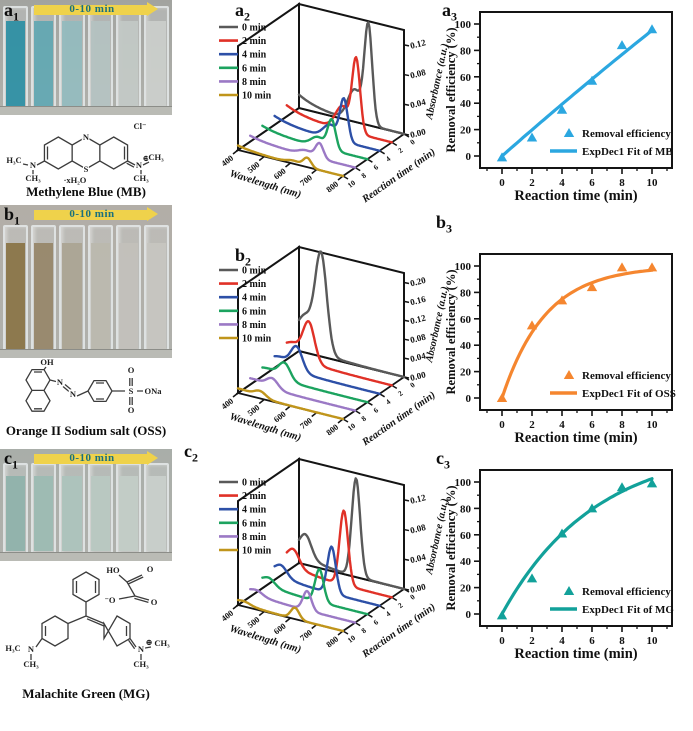 The width and height of the screenshot is (693, 731). I want to click on legend-fit-label: ExpDec1 Fit of MG, so click(628, 610).